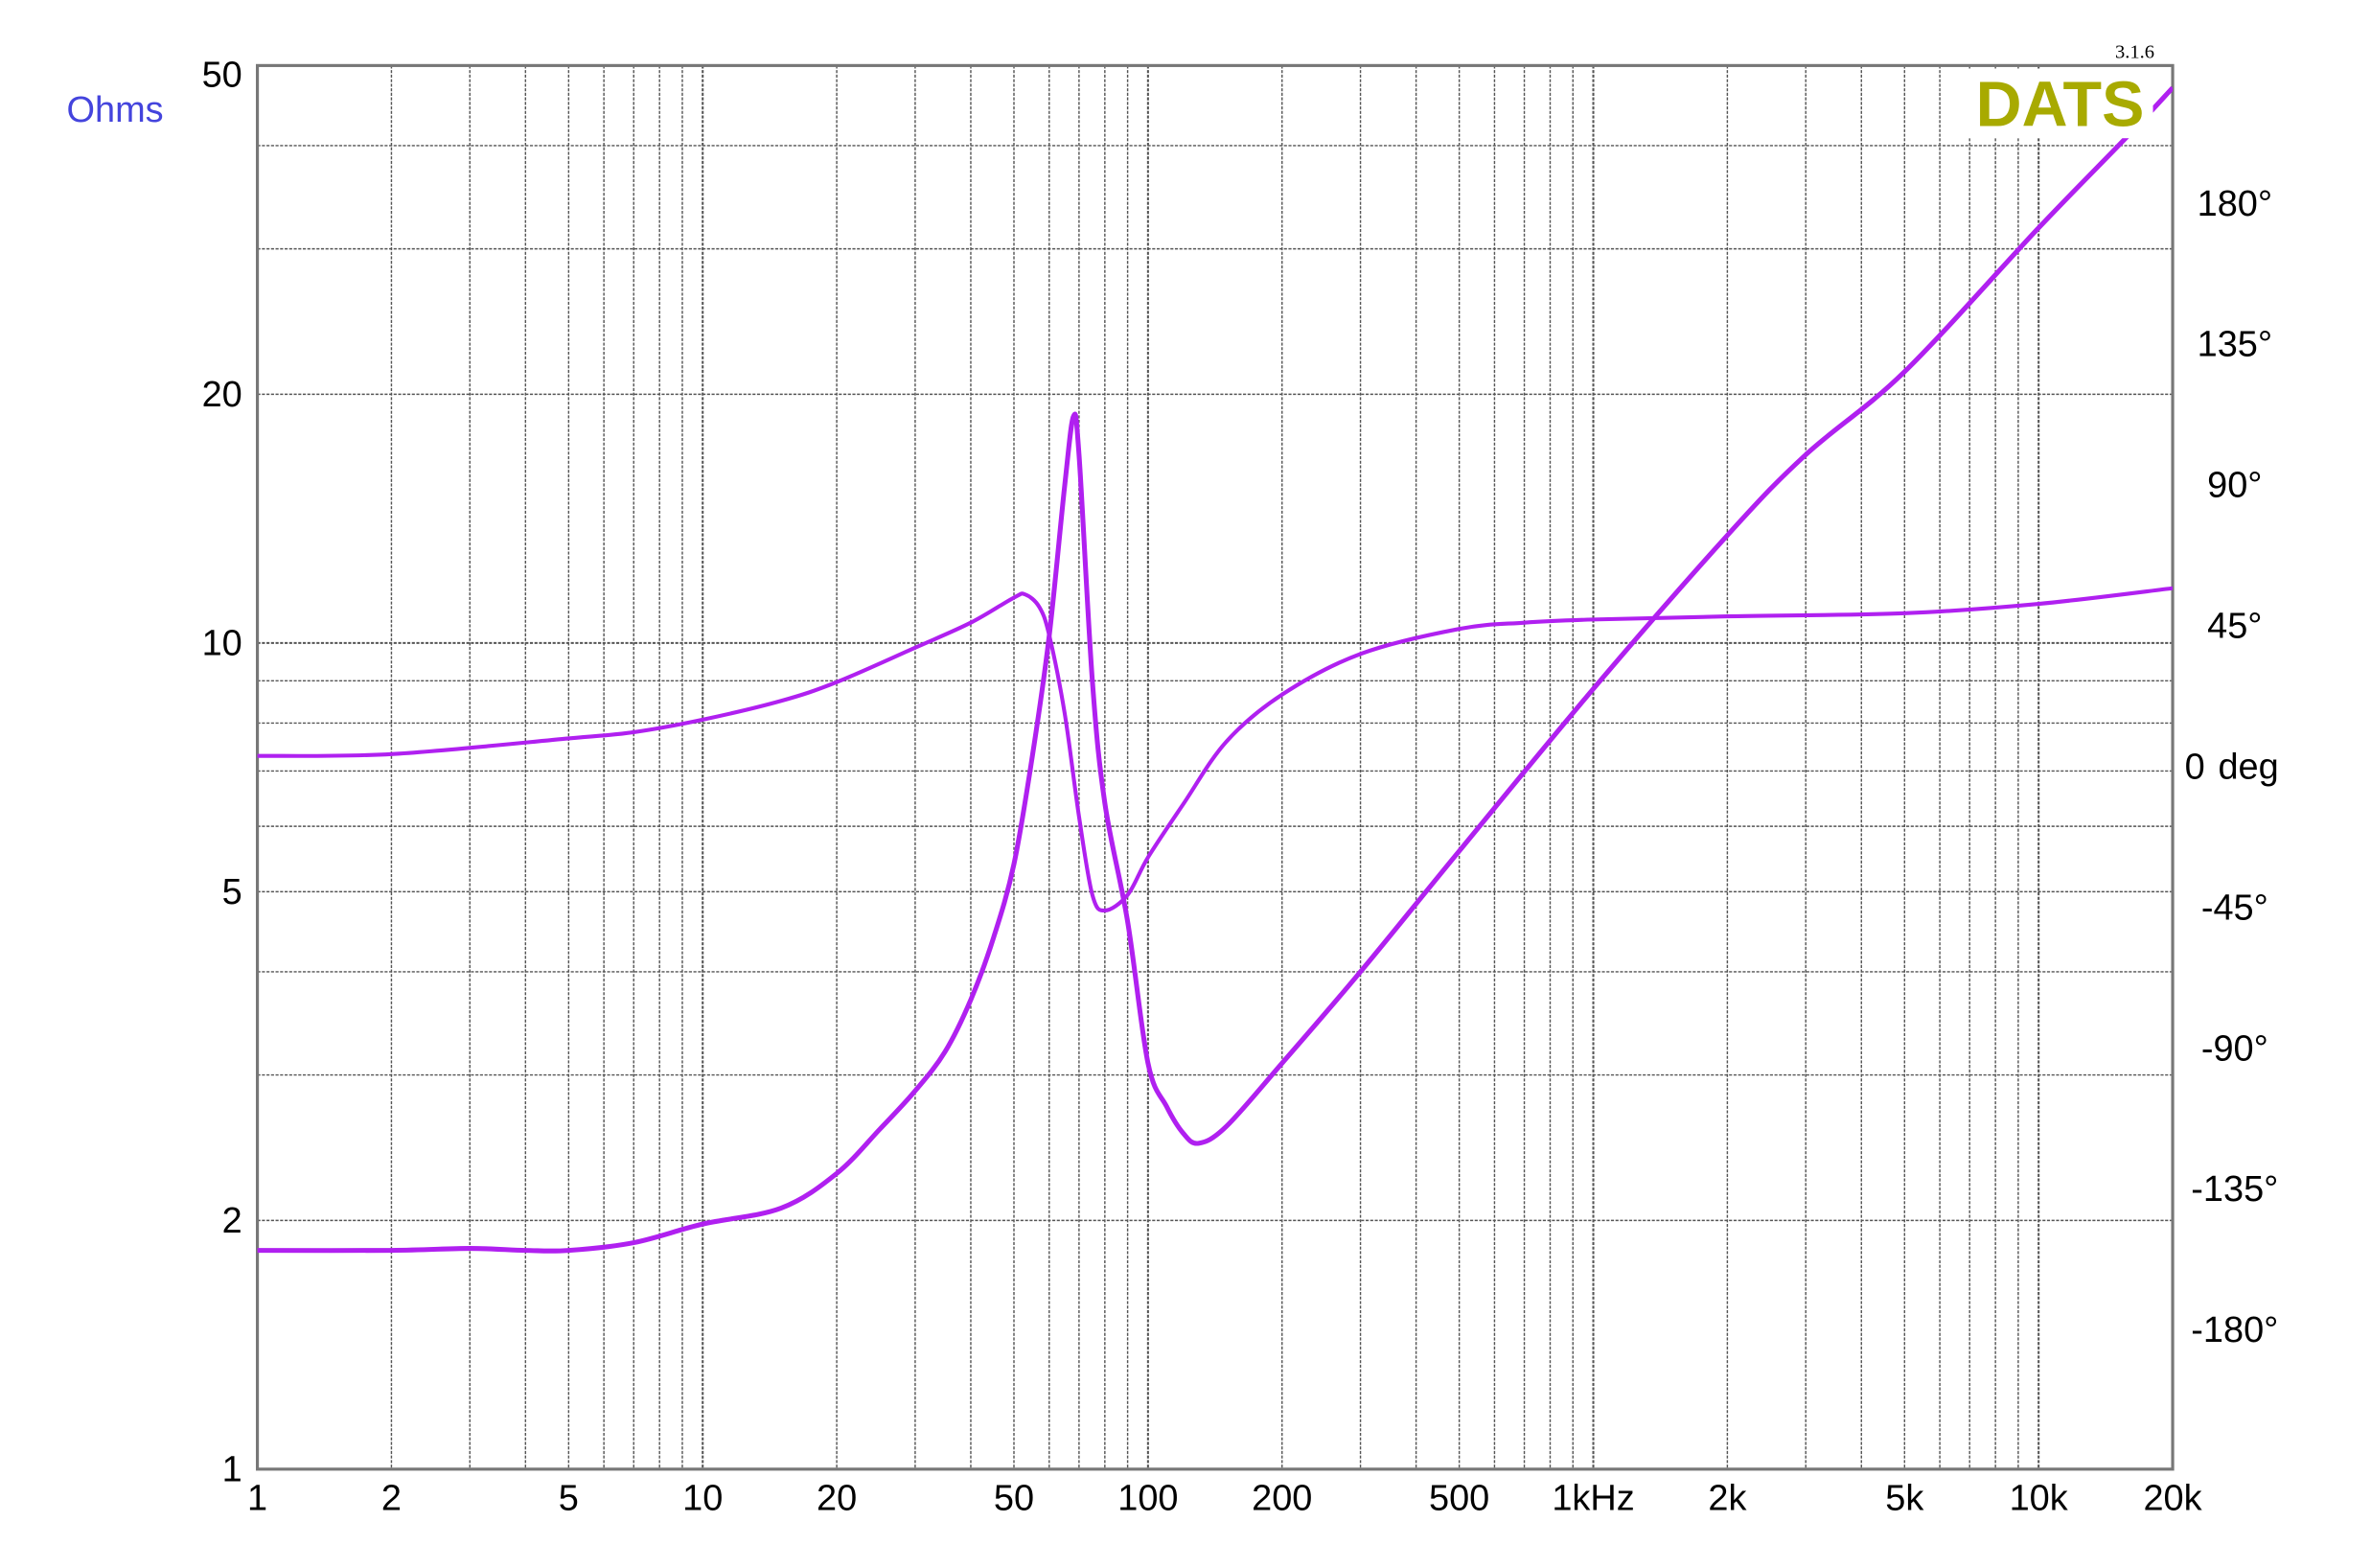 Image resolution: width=2371 pixels, height=1568 pixels. What do you see at coordinates (2248, 767) in the screenshot?
I see `y-right-axis-unit: deg` at bounding box center [2248, 767].